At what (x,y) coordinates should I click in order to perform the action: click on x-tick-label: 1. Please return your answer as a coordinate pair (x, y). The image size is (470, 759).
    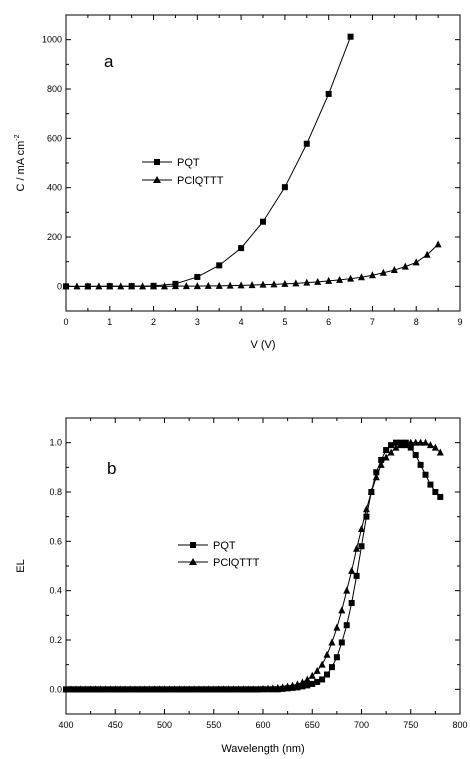
    Looking at the image, I should click on (109, 322).